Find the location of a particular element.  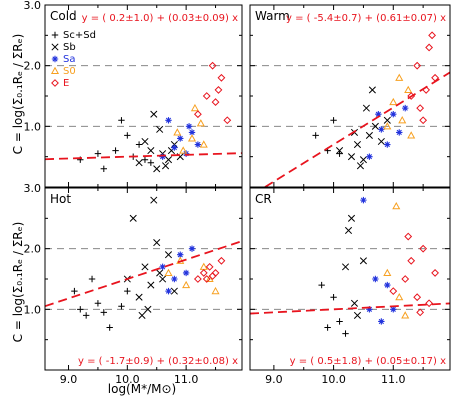

legend-label: Sa is located at coordinates (69, 59).